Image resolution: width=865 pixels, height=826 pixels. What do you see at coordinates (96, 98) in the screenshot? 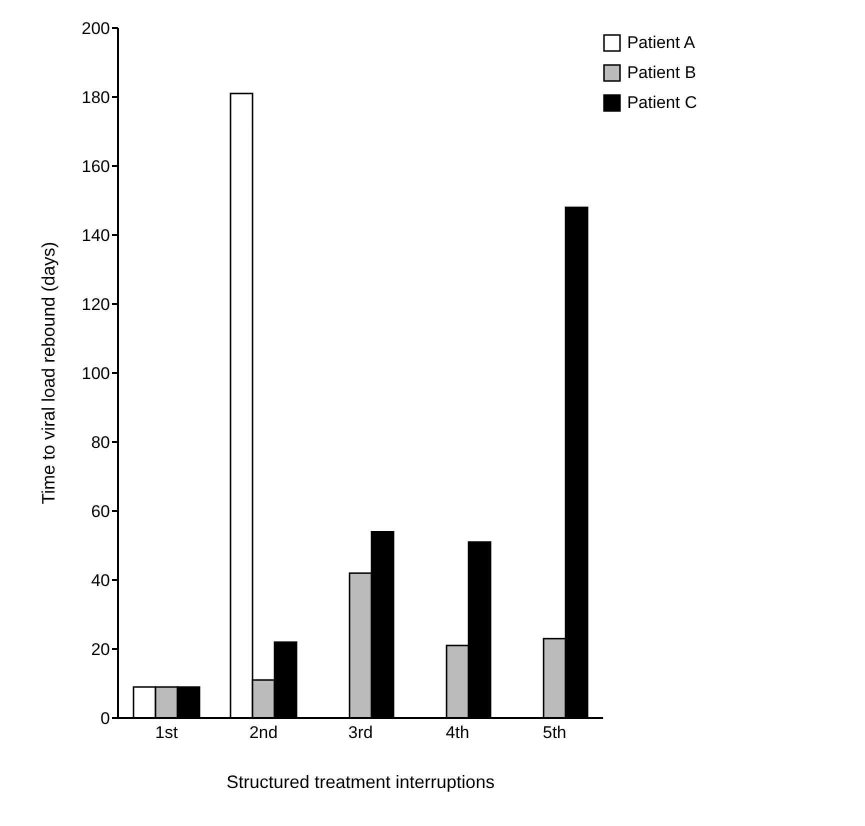
I see `y-tick-label: 180` at bounding box center [96, 98].